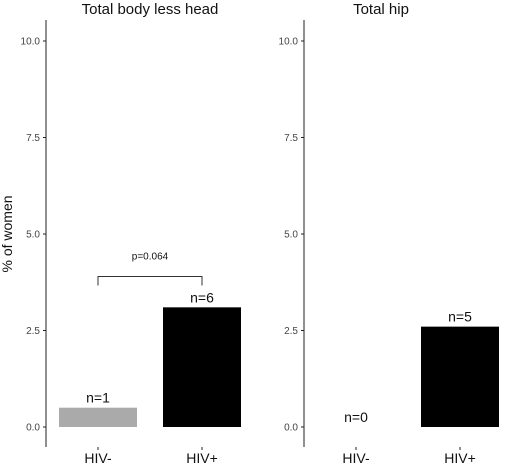  Describe the element at coordinates (98, 398) in the screenshot. I see `bar-data-label: n=1` at that location.